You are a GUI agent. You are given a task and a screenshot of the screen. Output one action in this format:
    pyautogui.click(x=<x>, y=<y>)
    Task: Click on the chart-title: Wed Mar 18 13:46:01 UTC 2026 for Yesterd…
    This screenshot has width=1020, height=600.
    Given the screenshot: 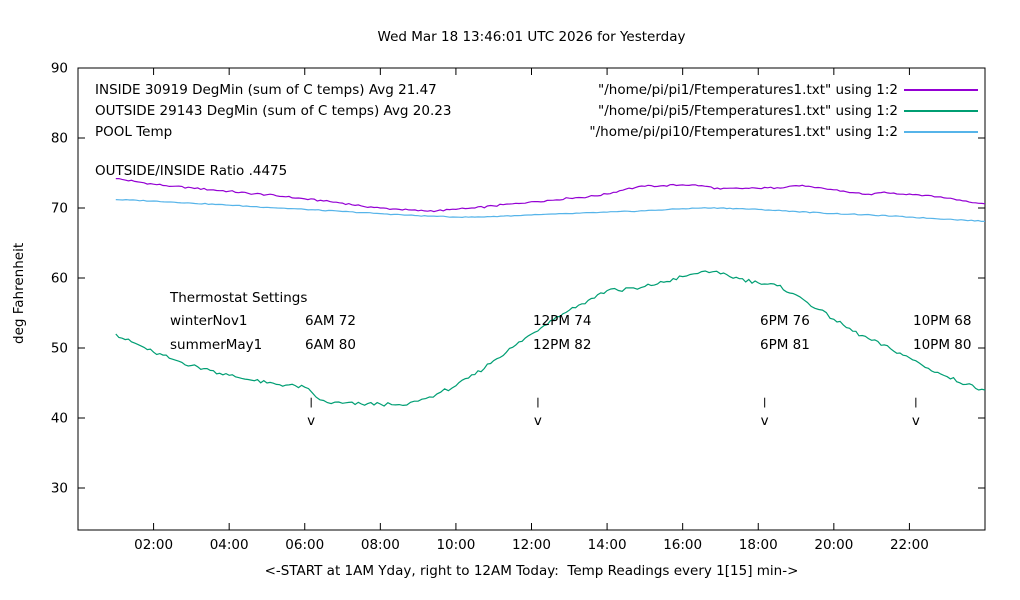 What is the action you would take?
    pyautogui.click(x=531, y=37)
    